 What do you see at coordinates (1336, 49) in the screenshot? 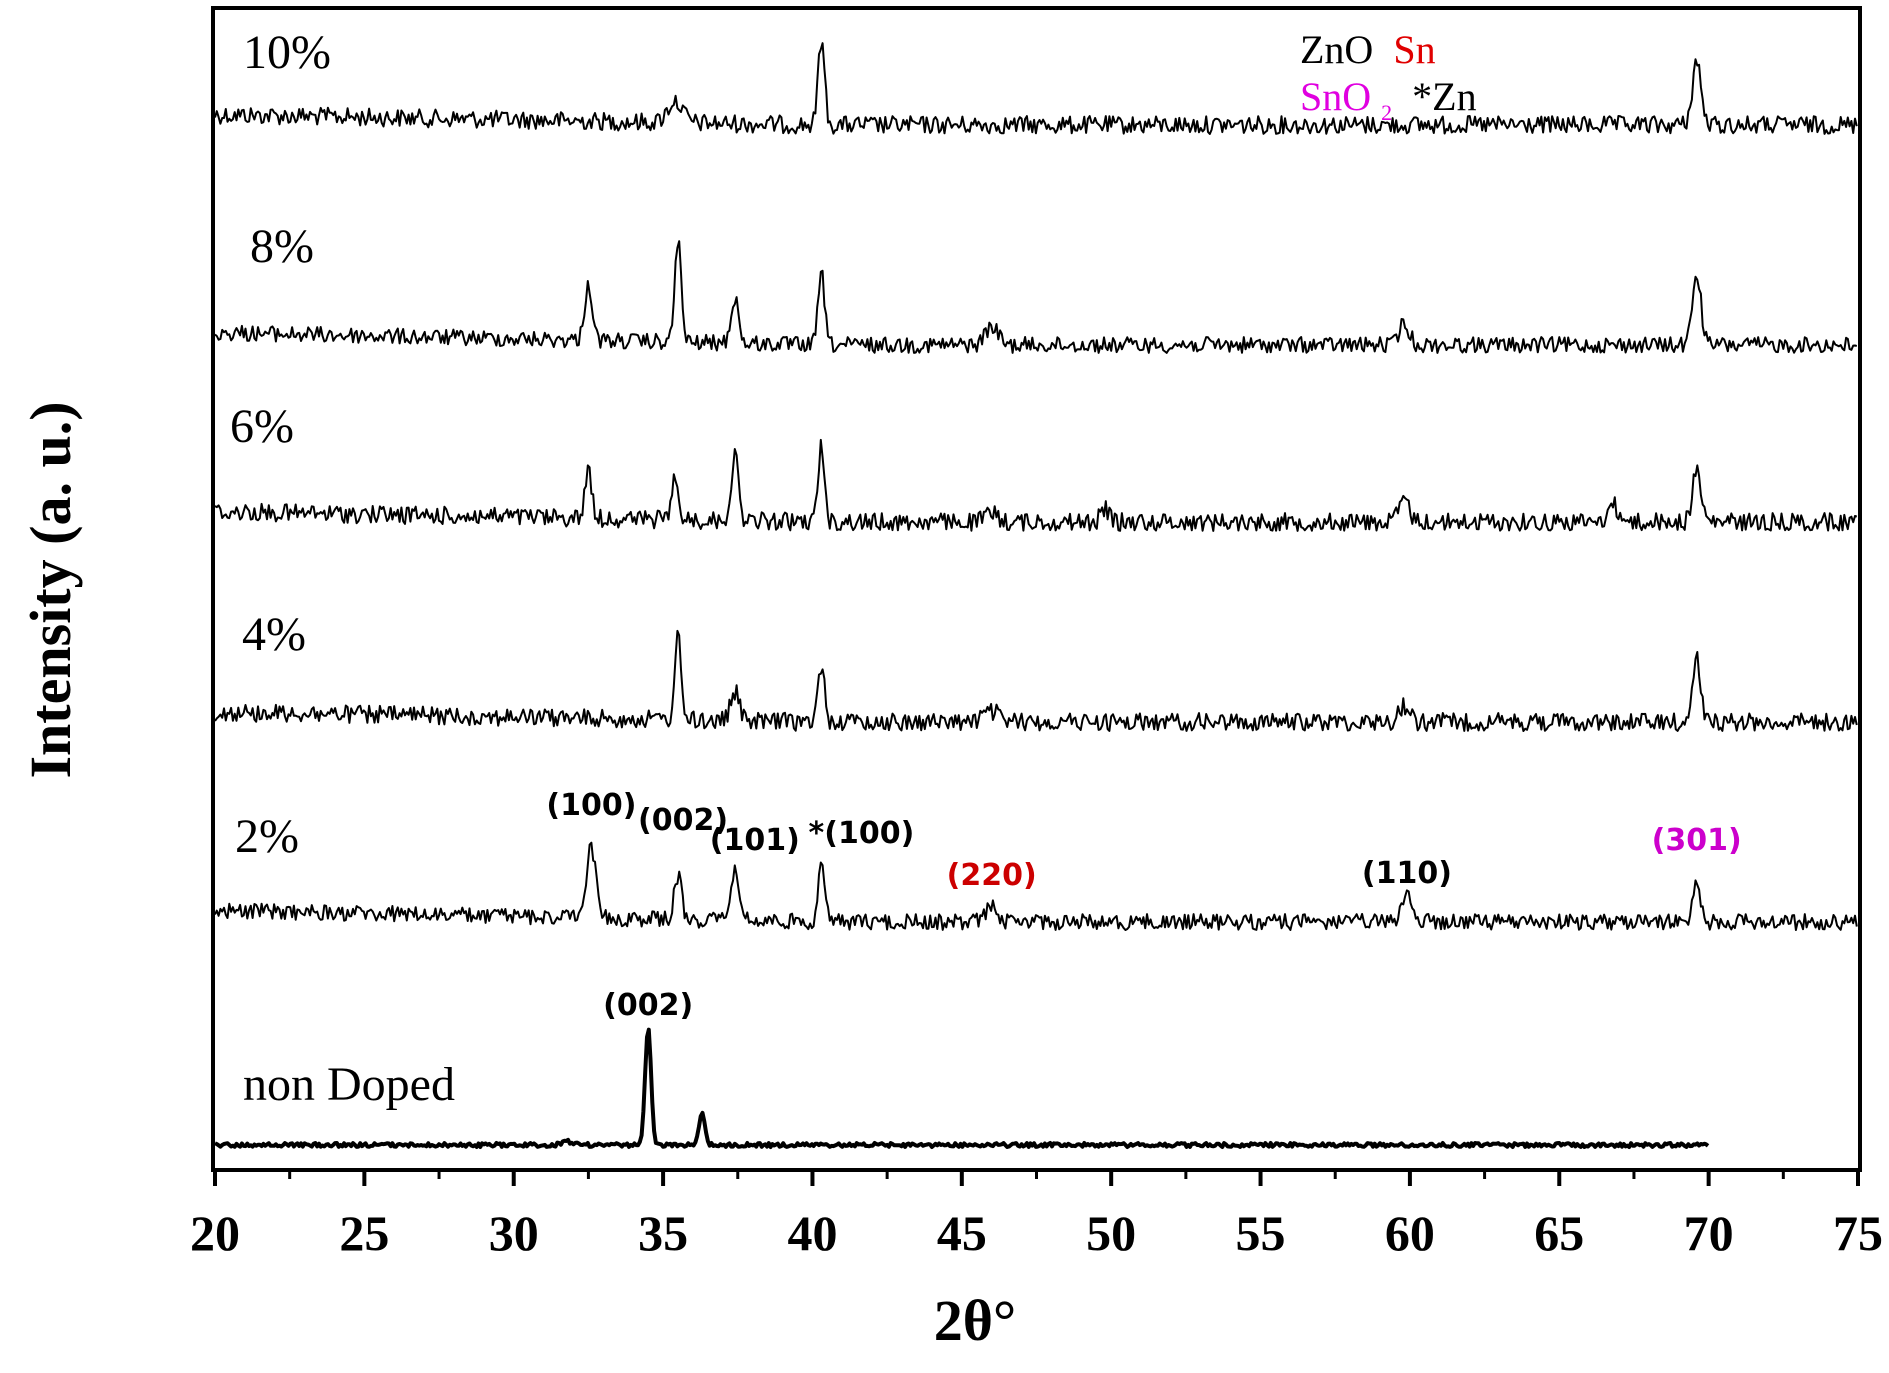
I see `legend-zno: ZnO` at bounding box center [1336, 49].